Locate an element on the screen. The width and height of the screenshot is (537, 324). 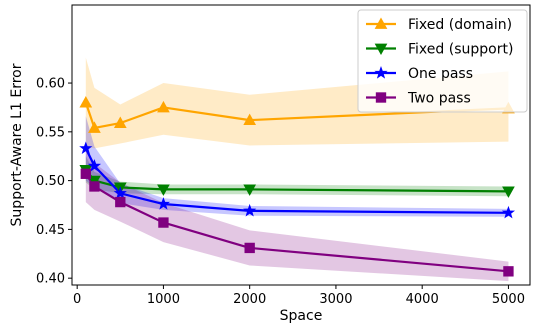
y-tick-label: 0.40 is located at coordinates (50, 279).